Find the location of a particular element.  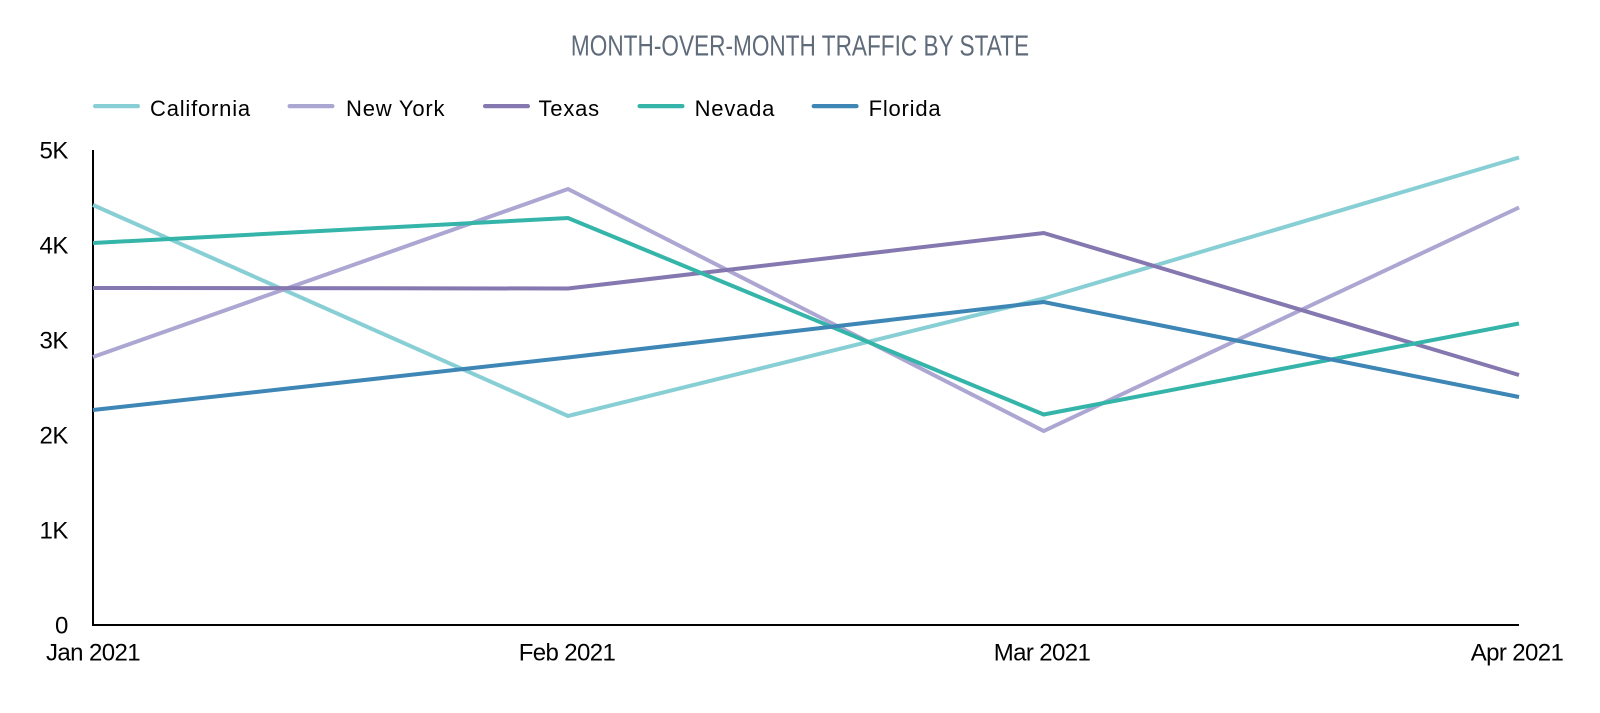

svg-text: 4K is located at coordinates (53, 246).